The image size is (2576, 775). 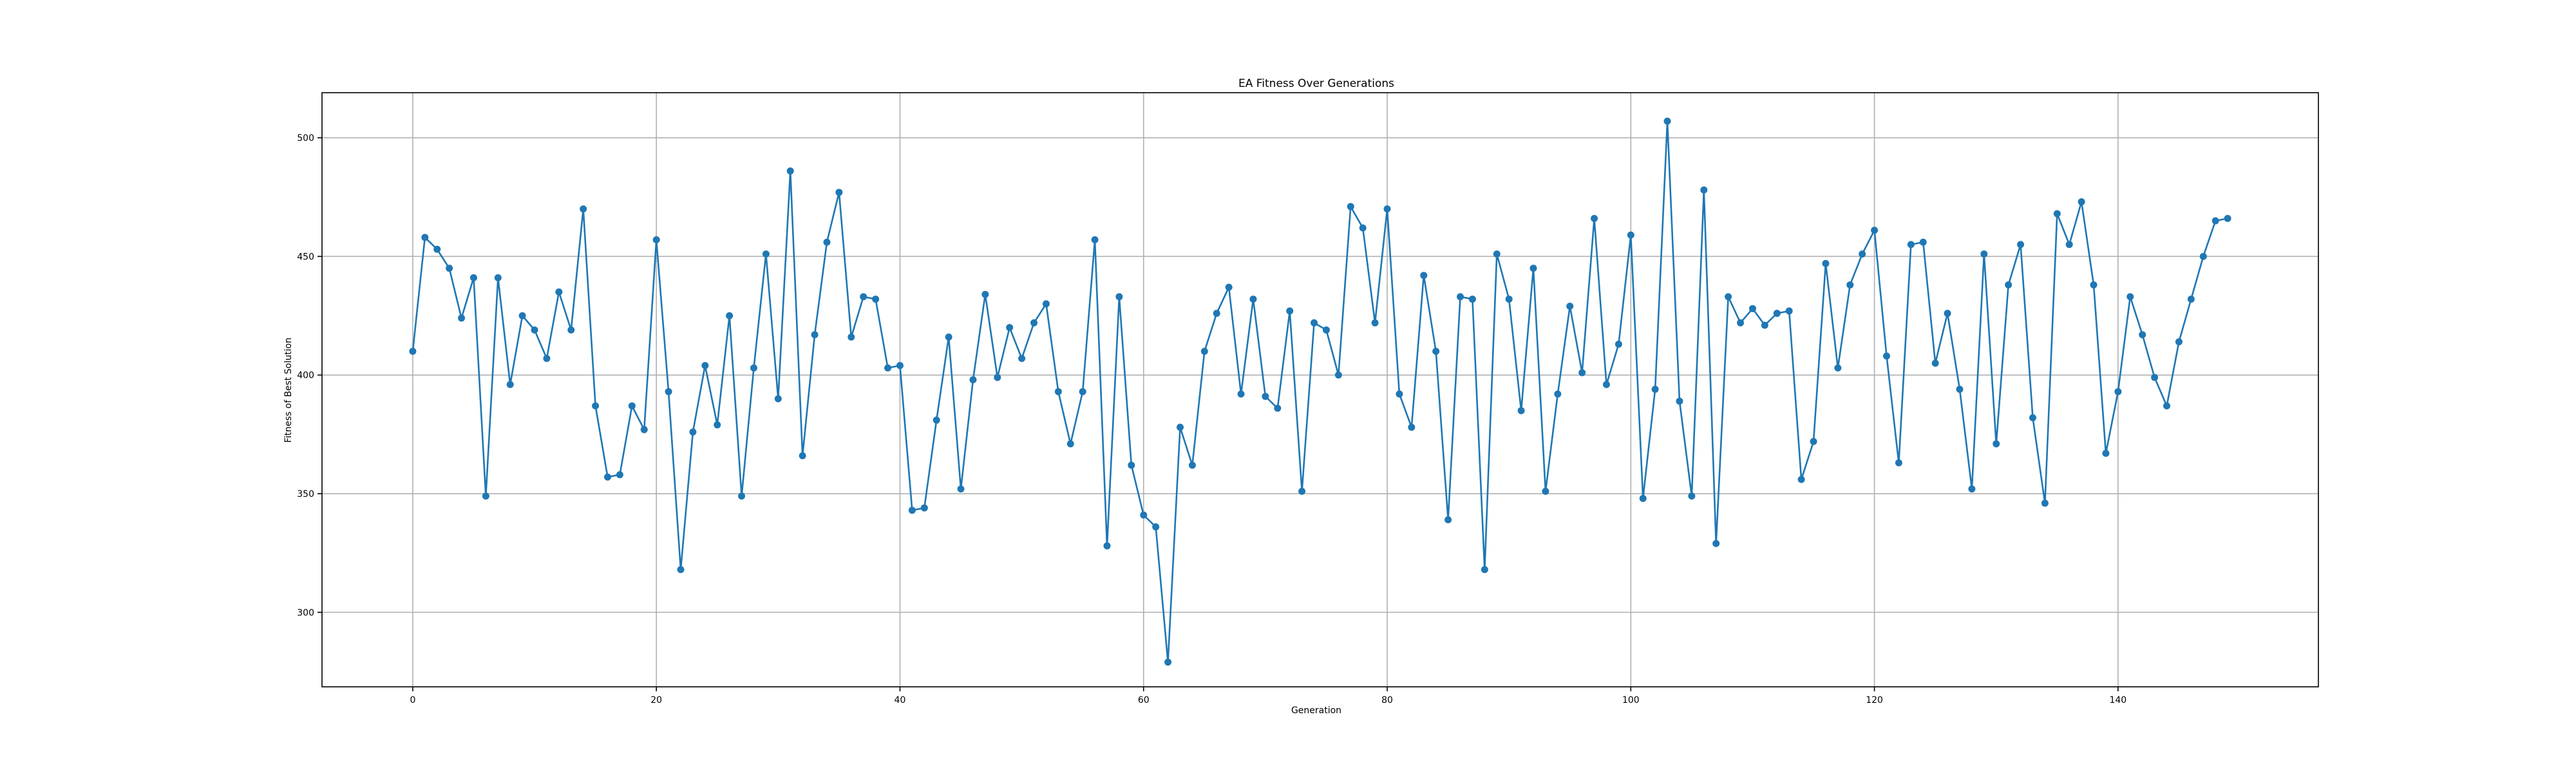 I want to click on x-tick-label: 40, so click(x=901, y=700).